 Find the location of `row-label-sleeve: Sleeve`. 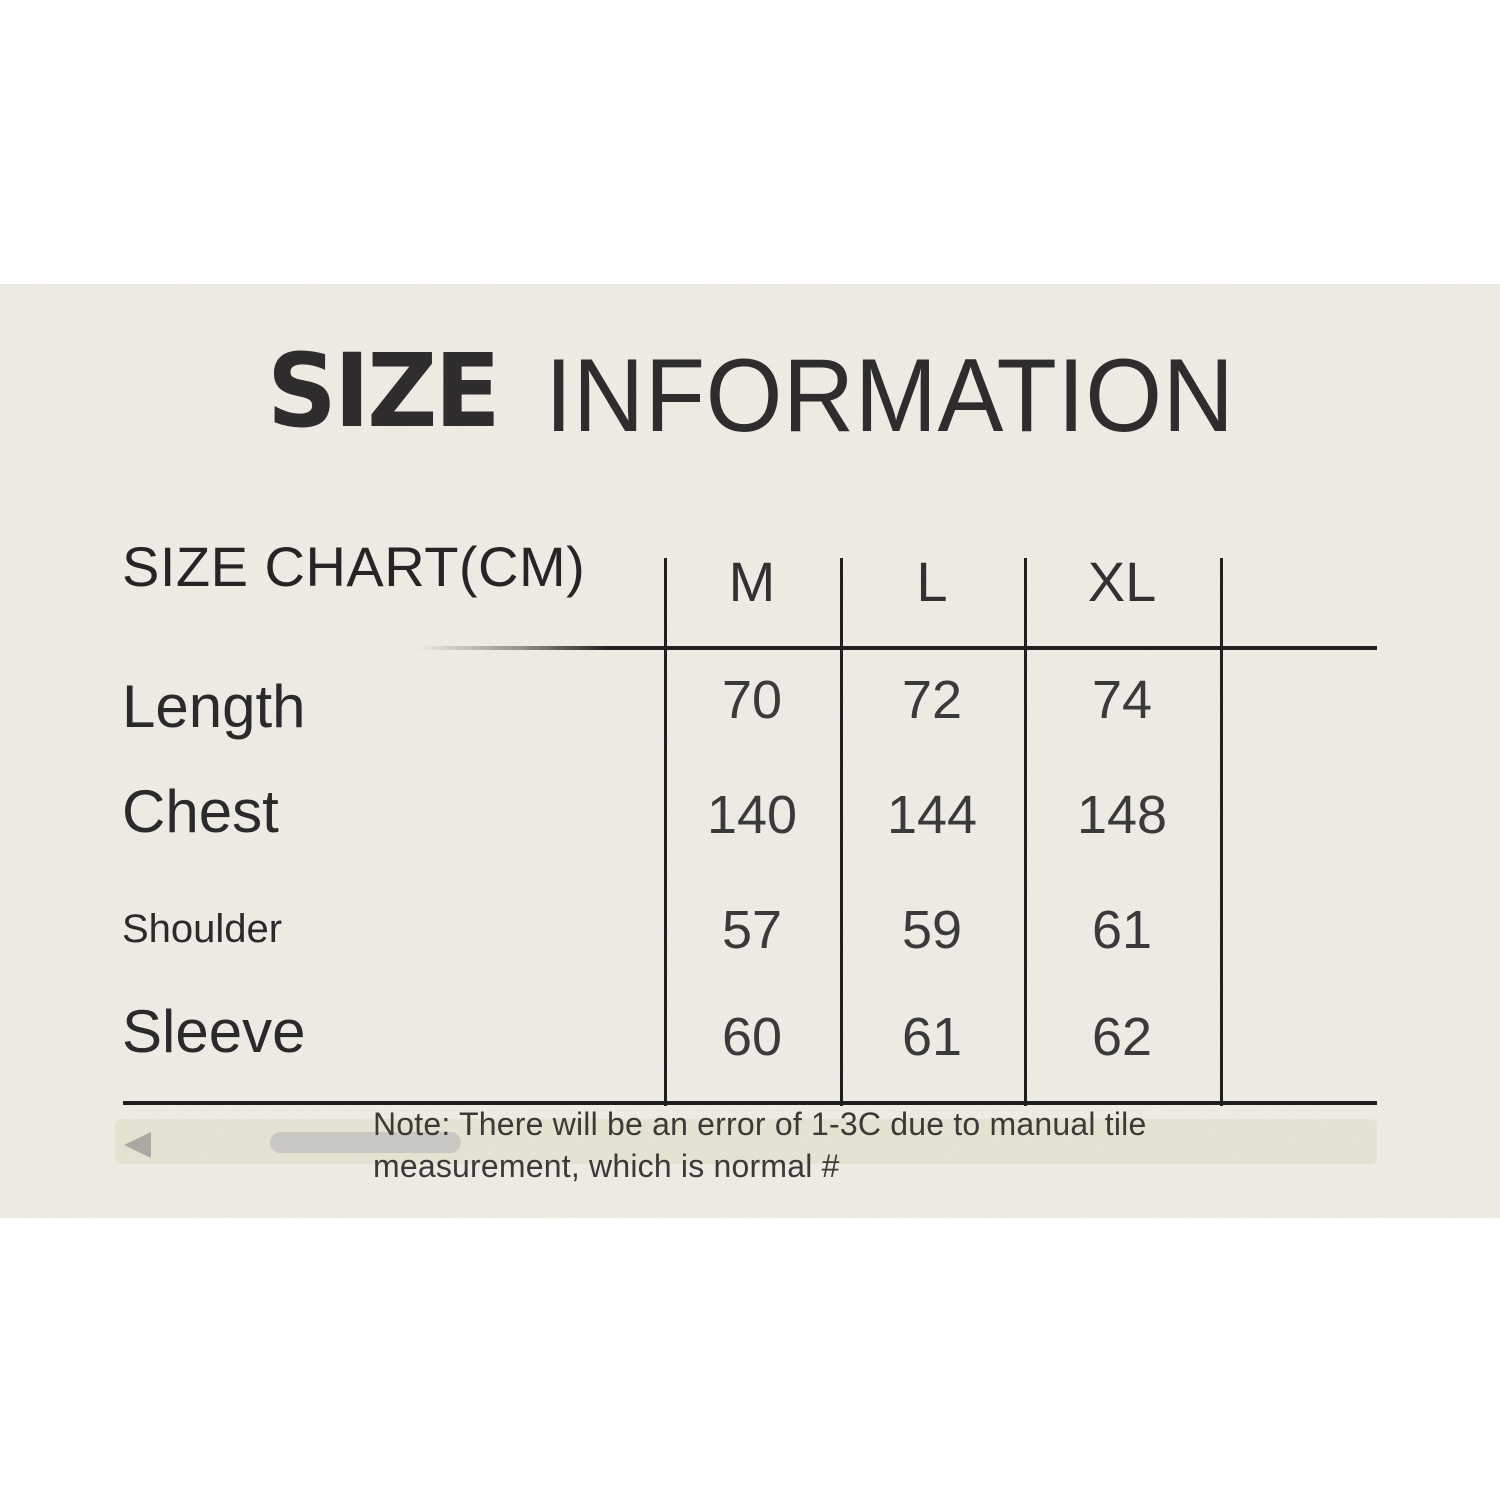

row-label-sleeve: Sleeve is located at coordinates (214, 1031).